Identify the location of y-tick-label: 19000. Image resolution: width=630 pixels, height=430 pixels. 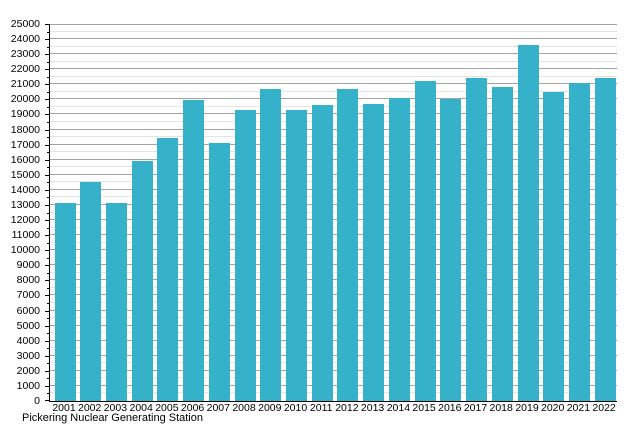
(25, 114).